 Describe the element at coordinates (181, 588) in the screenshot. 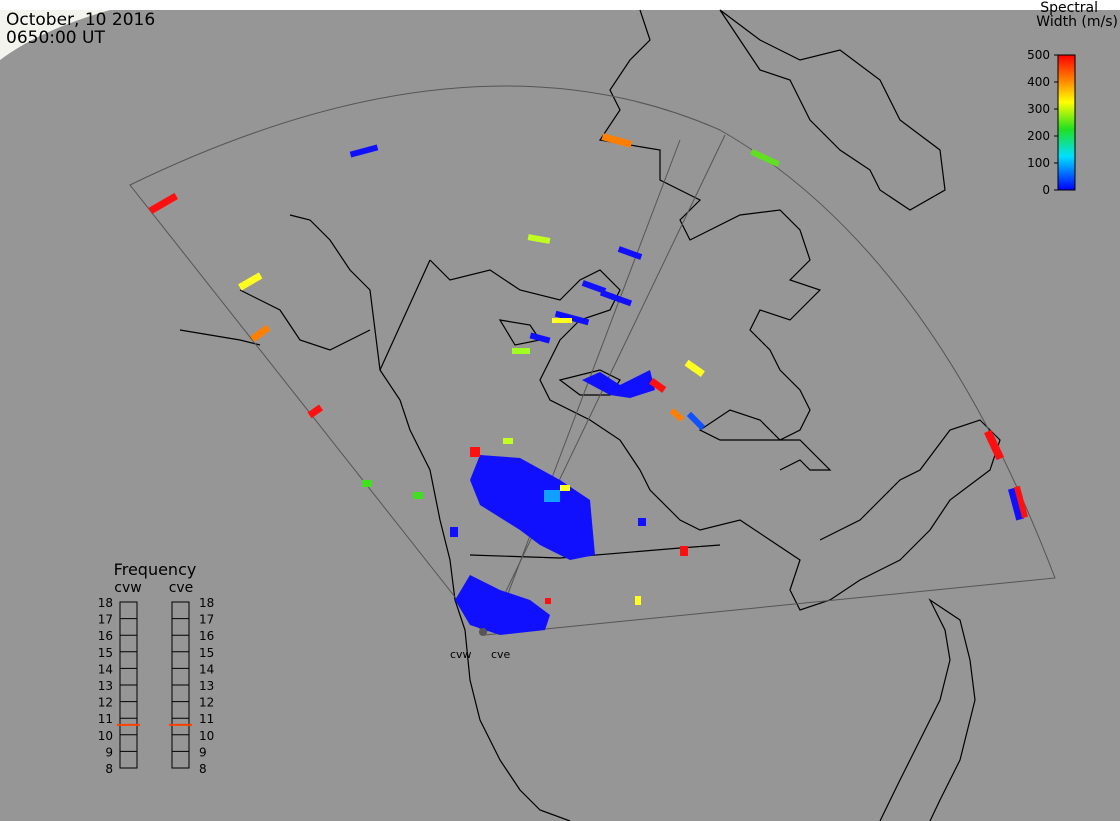

I see `radar-name: cve` at that location.